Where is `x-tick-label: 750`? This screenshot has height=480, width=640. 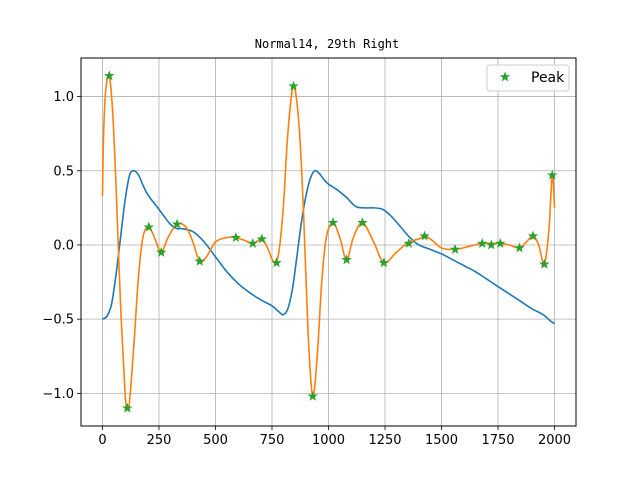
x-tick-label: 750 is located at coordinates (272, 440).